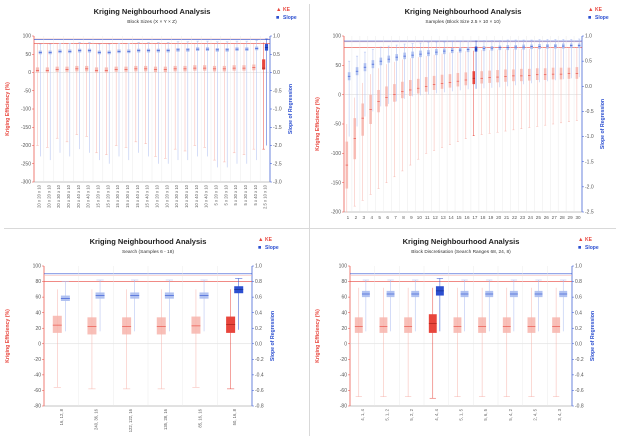  I want to click on y2-tick-label: -0.5, so click(277, 91).